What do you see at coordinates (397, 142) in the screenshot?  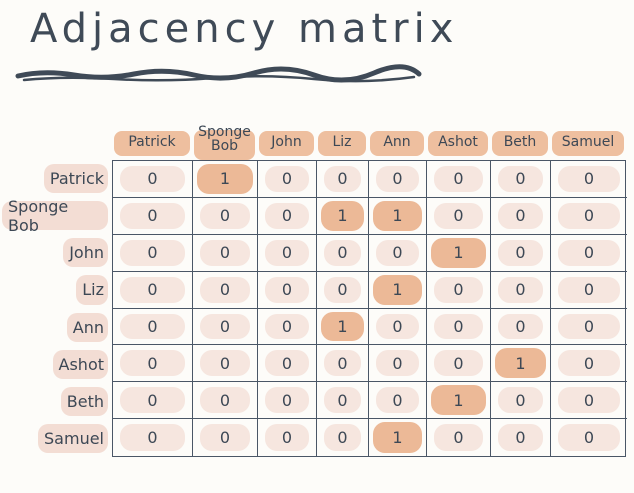 I see `column-label: Ann` at bounding box center [397, 142].